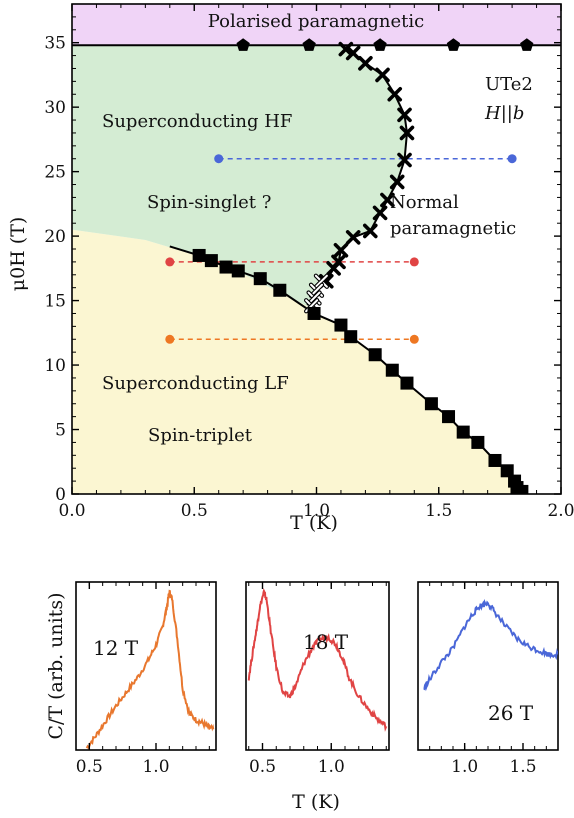  Describe the element at coordinates (195, 383) in the screenshot. I see `region-label-lf: Superconducting LF` at that location.